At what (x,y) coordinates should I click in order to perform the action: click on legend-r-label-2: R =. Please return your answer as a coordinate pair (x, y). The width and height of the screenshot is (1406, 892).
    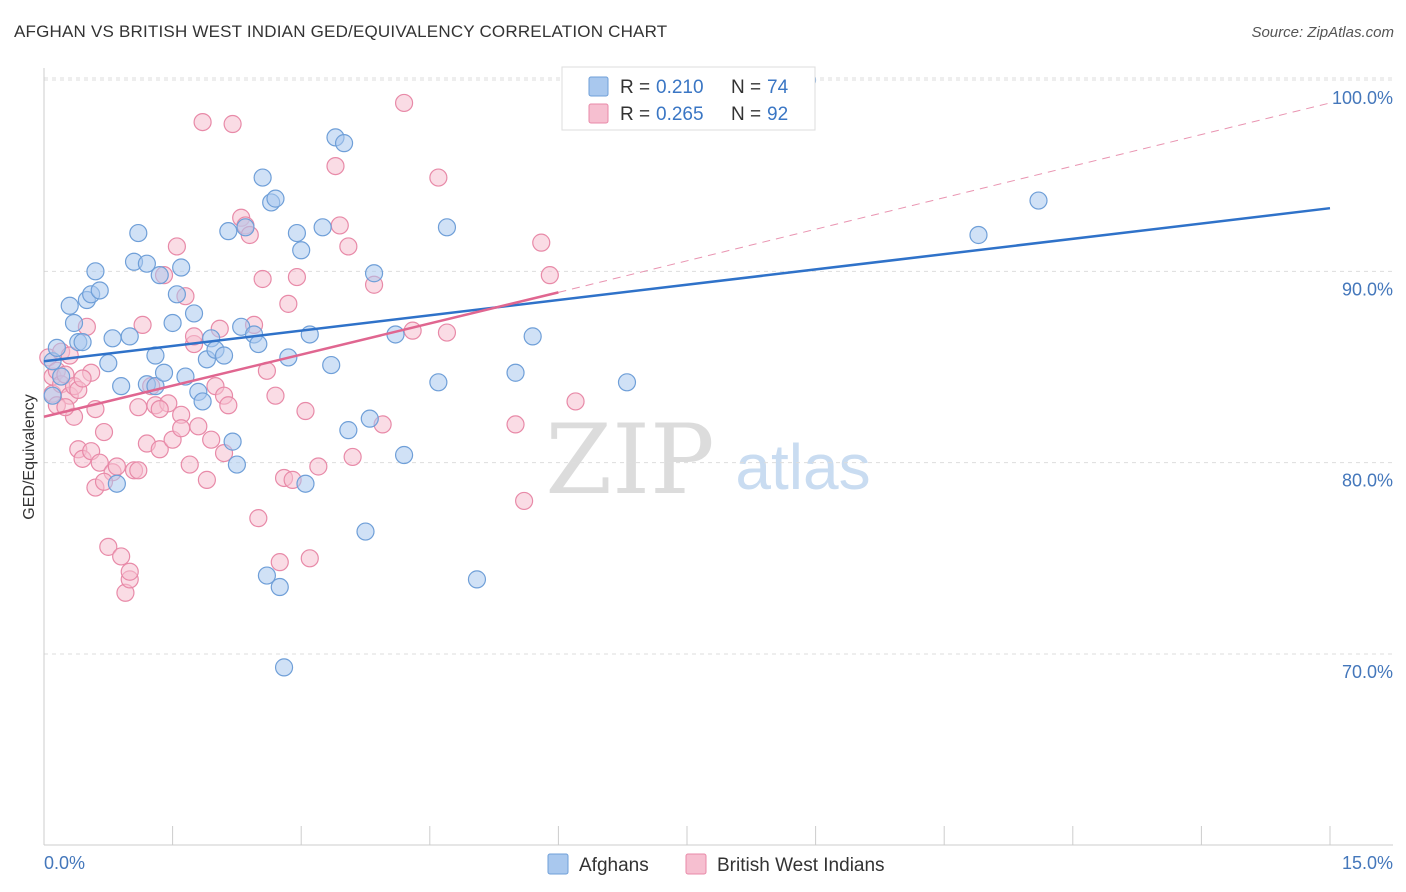
    Looking at the image, I should click on (635, 114).